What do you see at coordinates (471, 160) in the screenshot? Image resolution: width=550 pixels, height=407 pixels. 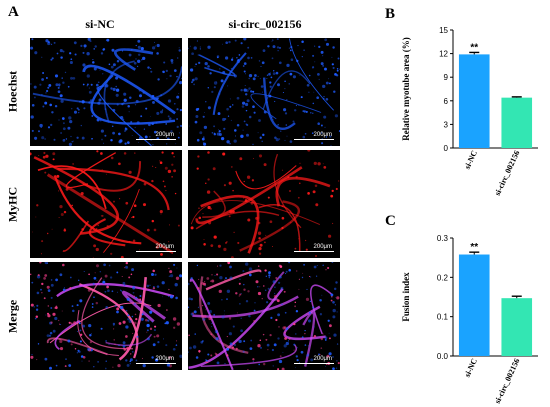 I see `chart-b-category-label-0: si-NC` at bounding box center [471, 160].